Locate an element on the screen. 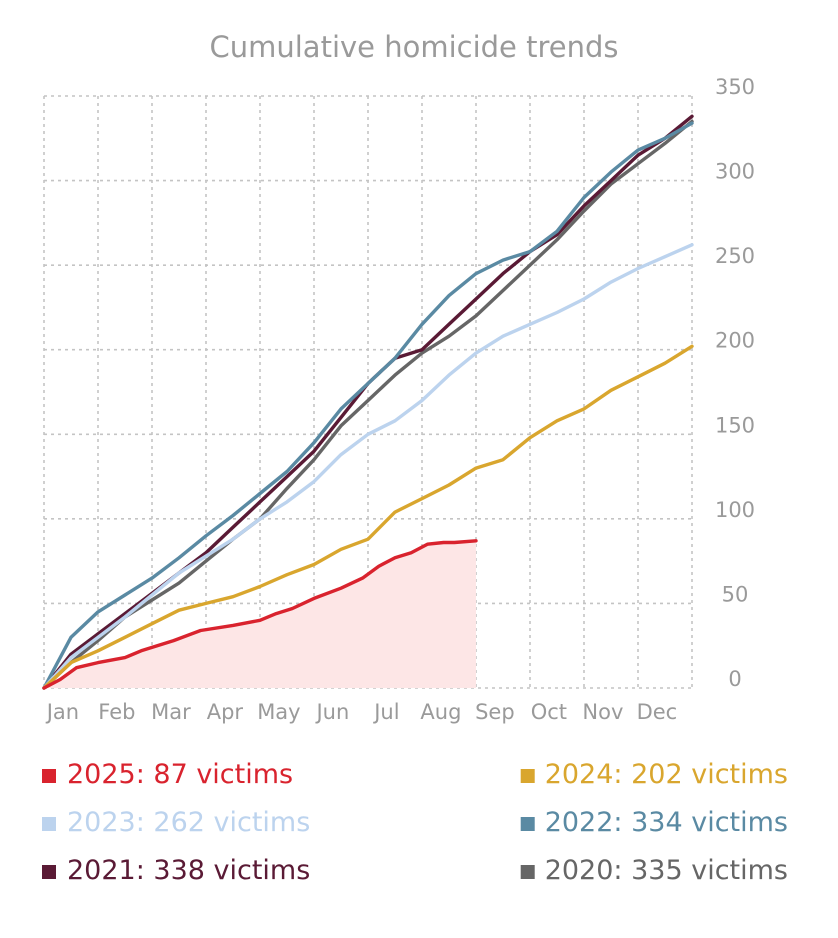 The width and height of the screenshot is (838, 938). legend-swatch-2024 is located at coordinates (527, 776).